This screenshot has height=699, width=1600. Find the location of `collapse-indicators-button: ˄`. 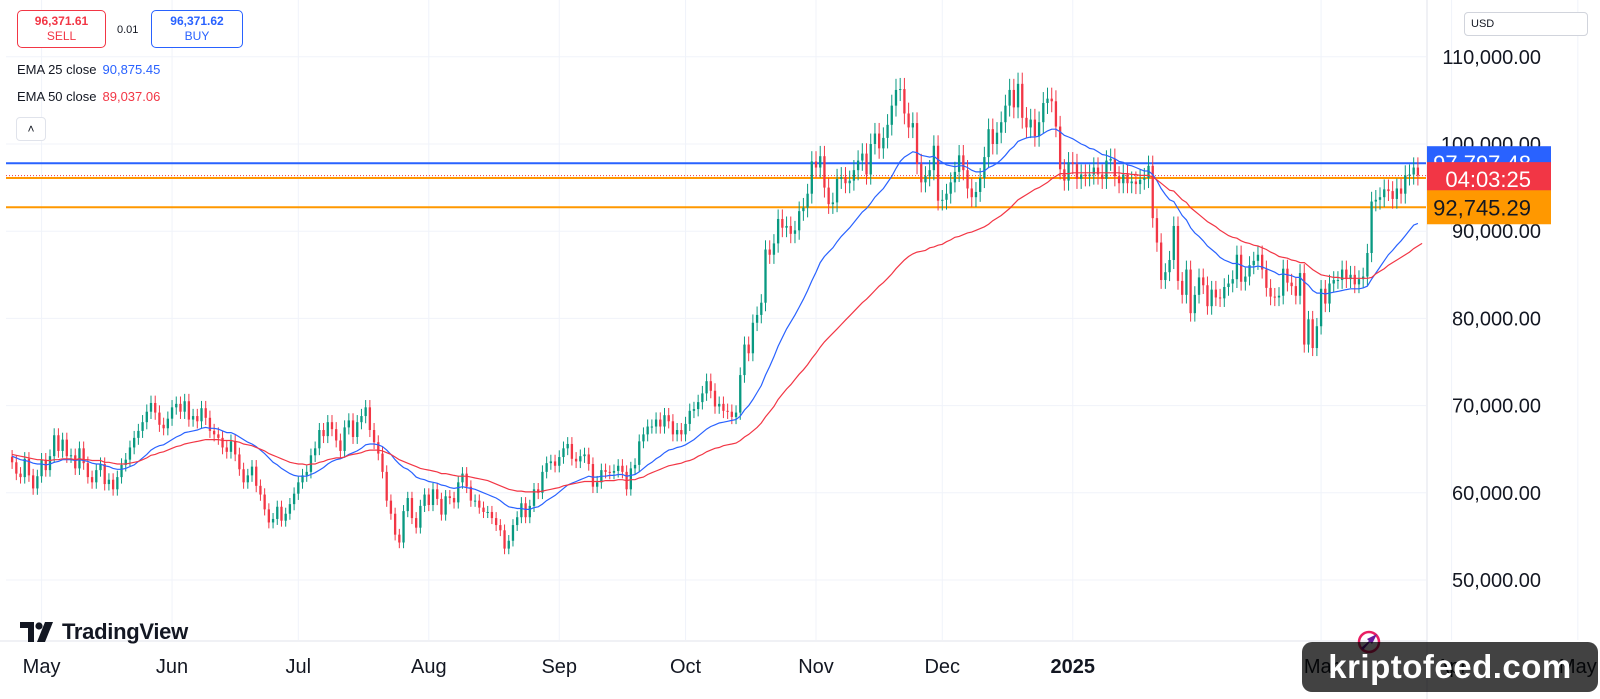

collapse-indicators-button: ˄ is located at coordinates (31, 129).